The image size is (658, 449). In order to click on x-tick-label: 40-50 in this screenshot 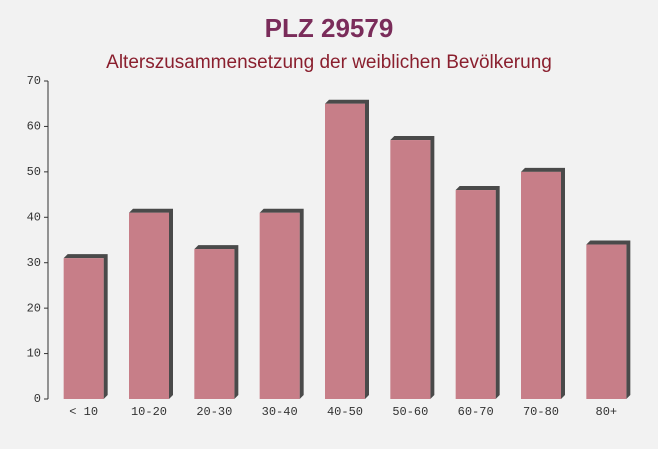, I will do `click(345, 412)`.